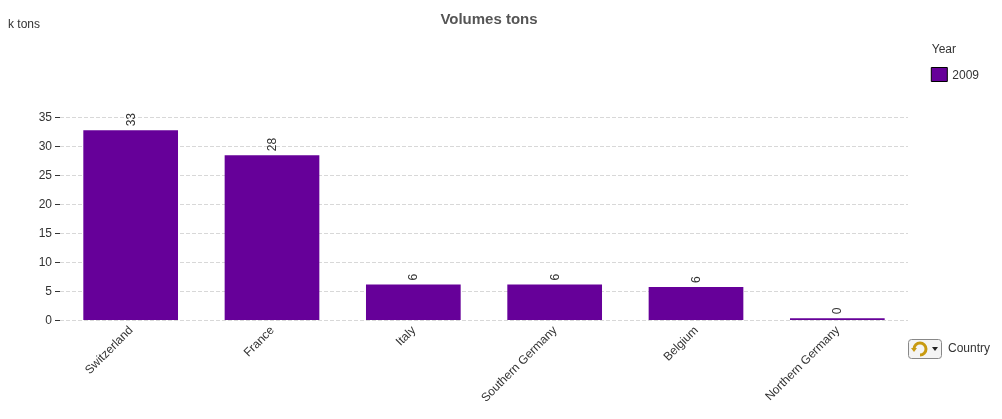 This screenshot has width=1002, height=419. What do you see at coordinates (943, 49) in the screenshot?
I see `legend-title: Year` at bounding box center [943, 49].